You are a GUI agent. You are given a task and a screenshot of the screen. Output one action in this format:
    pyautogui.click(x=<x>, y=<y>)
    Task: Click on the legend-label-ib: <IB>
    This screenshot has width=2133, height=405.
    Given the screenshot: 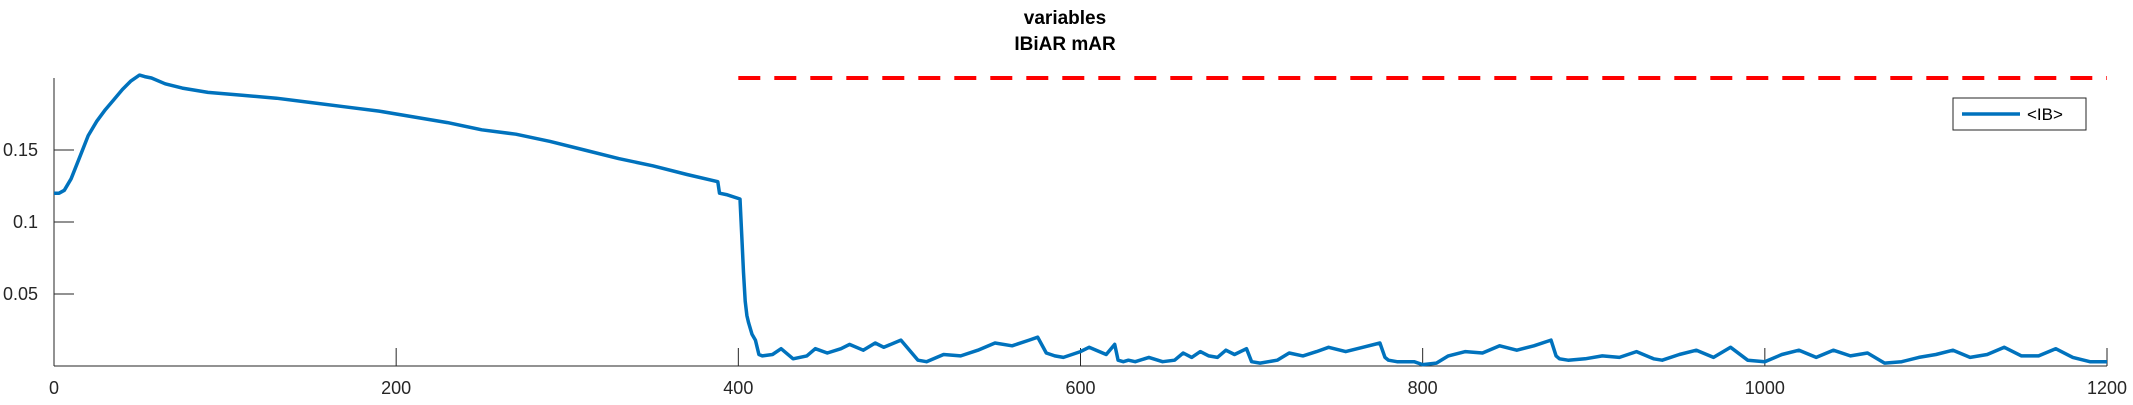 What is the action you would take?
    pyautogui.click(x=2045, y=114)
    